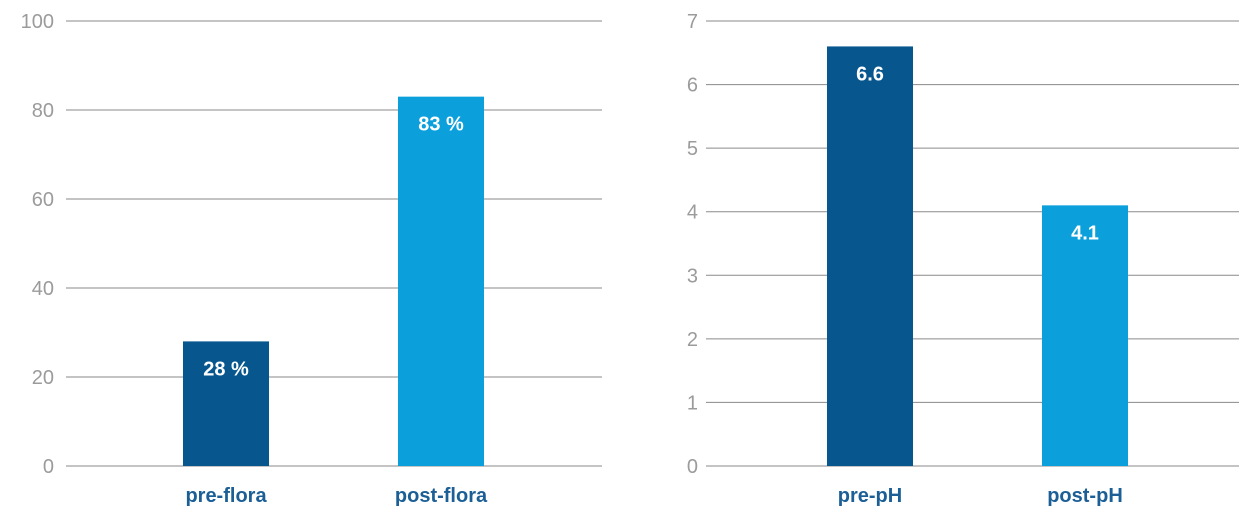  Describe the element at coordinates (692, 149) in the screenshot. I see `ph-y-tick-label: 5` at that location.